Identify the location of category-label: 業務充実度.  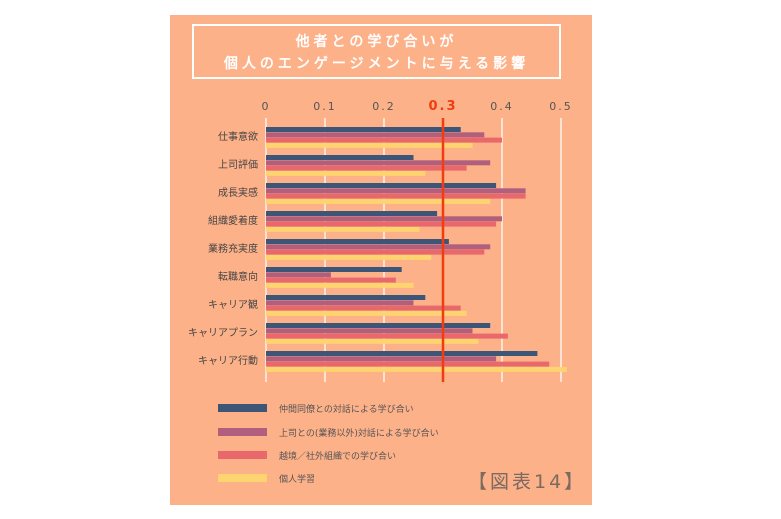
(233, 248).